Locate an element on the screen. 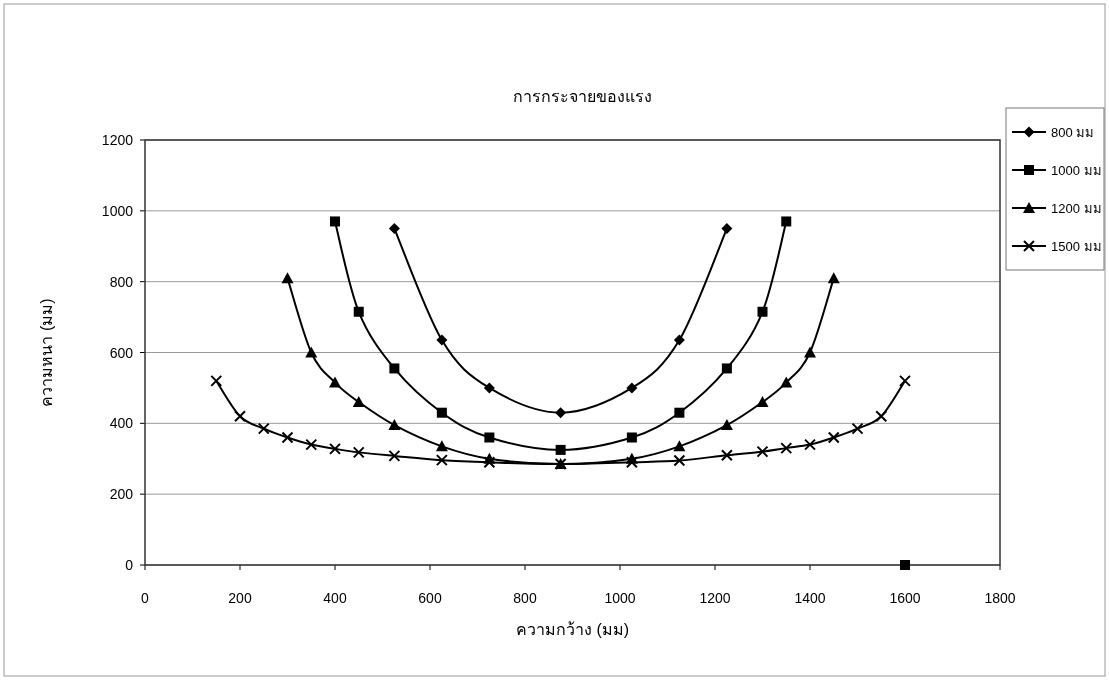 This screenshot has width=1109, height=680. y-axis-title: ความหนา (มม) is located at coordinates (46, 352).